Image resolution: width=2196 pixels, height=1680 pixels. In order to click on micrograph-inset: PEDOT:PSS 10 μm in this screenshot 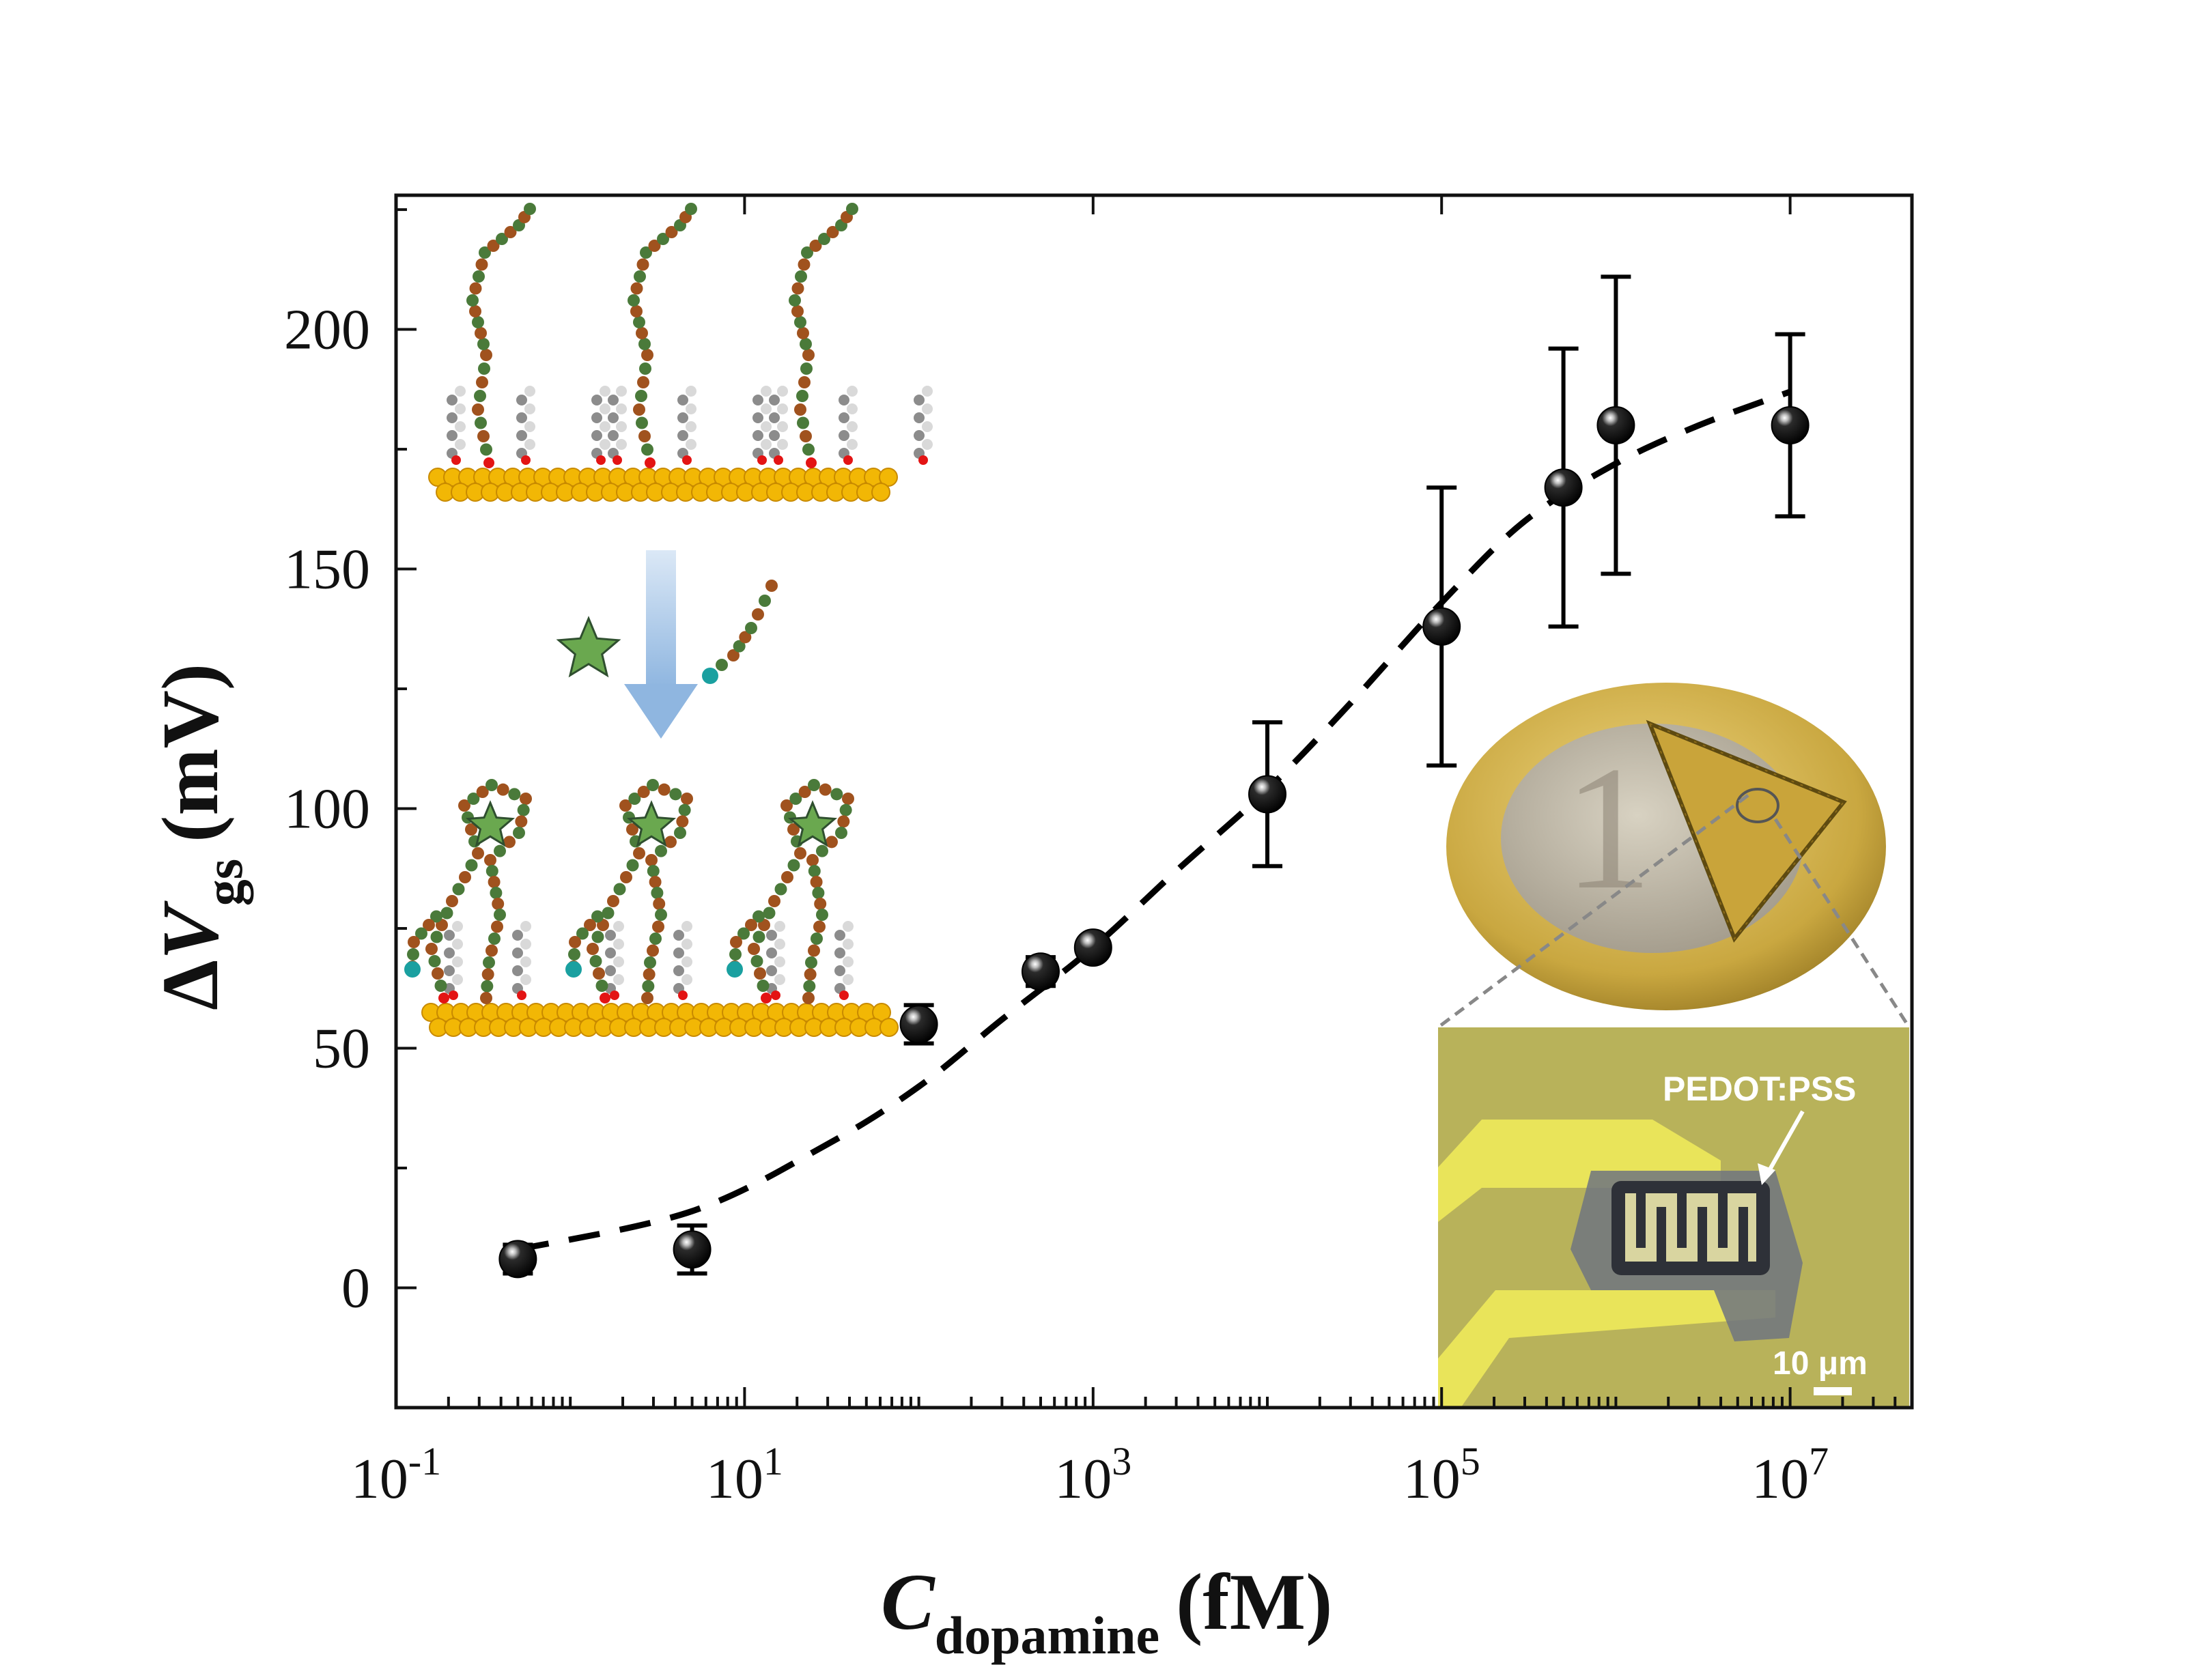, I will do `click(1673, 1217)`.